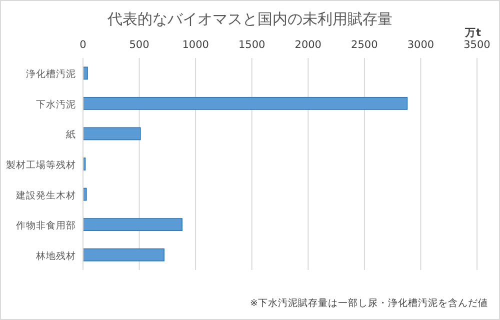 Image resolution: width=500 pixels, height=320 pixels. I want to click on x-tick-label: 1000, so click(195, 45).